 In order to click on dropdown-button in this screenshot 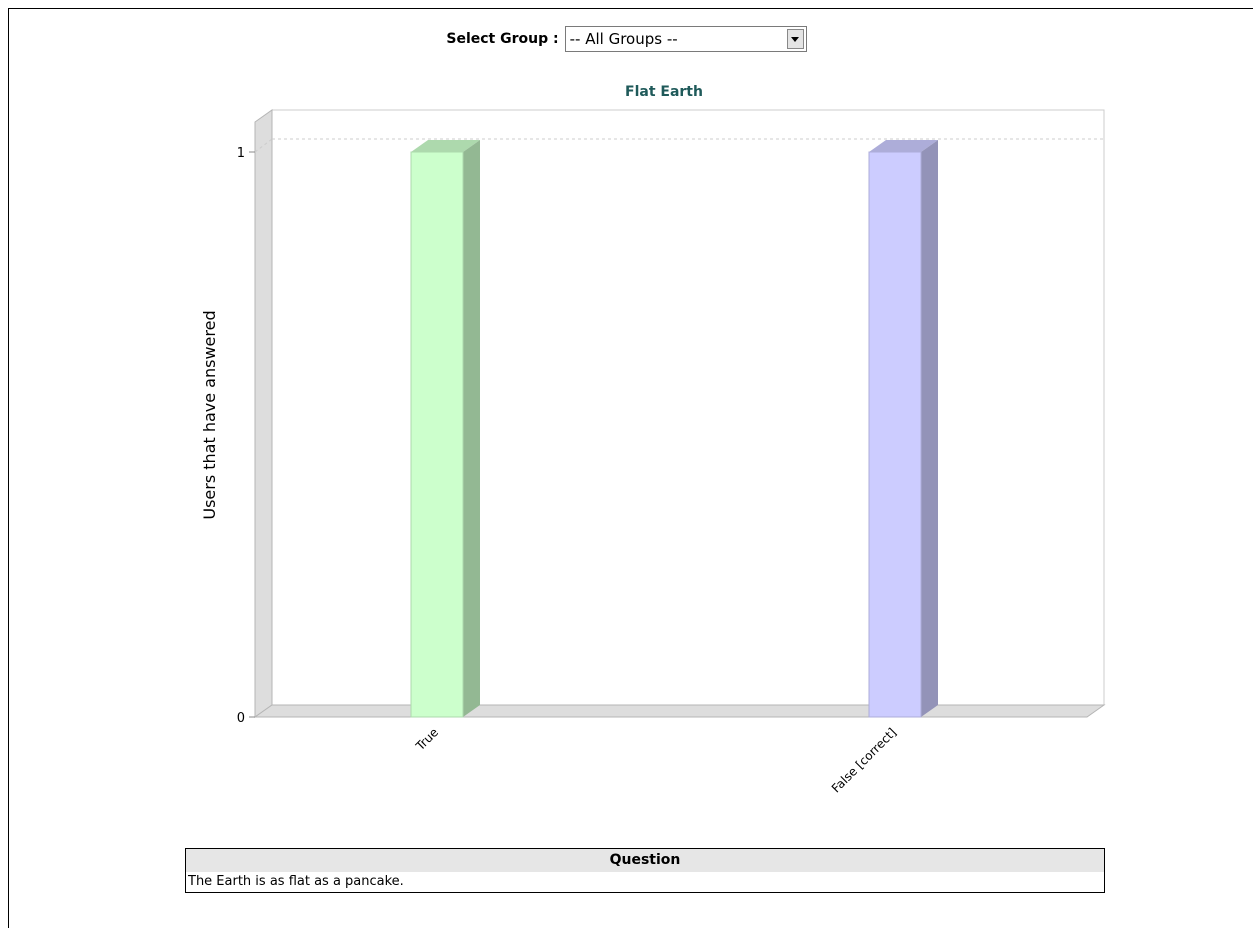, I will do `click(795, 39)`.